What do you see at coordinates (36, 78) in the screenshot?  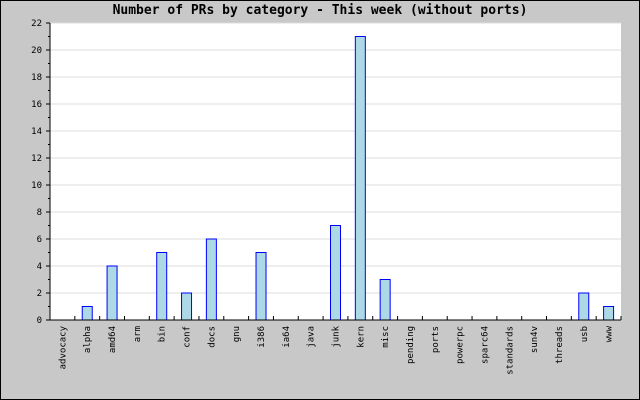 I see `y-tick-label: 18` at bounding box center [36, 78].